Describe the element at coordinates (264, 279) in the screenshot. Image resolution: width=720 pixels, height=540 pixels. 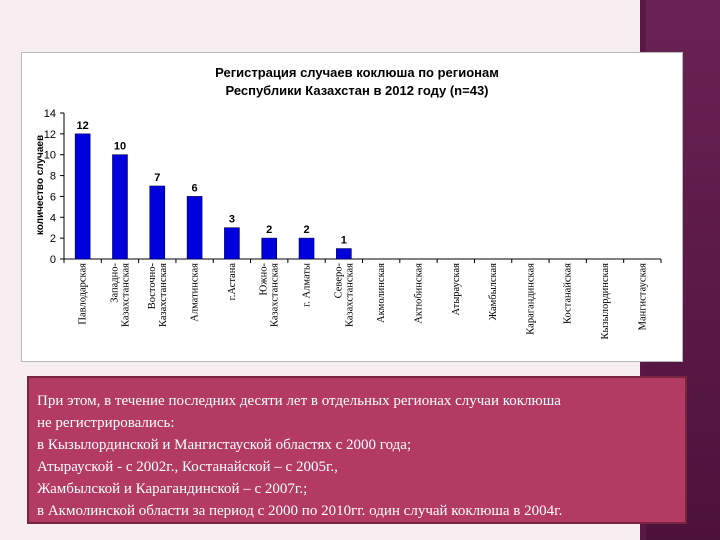
I see `x-tick-label: Южно-` at that location.